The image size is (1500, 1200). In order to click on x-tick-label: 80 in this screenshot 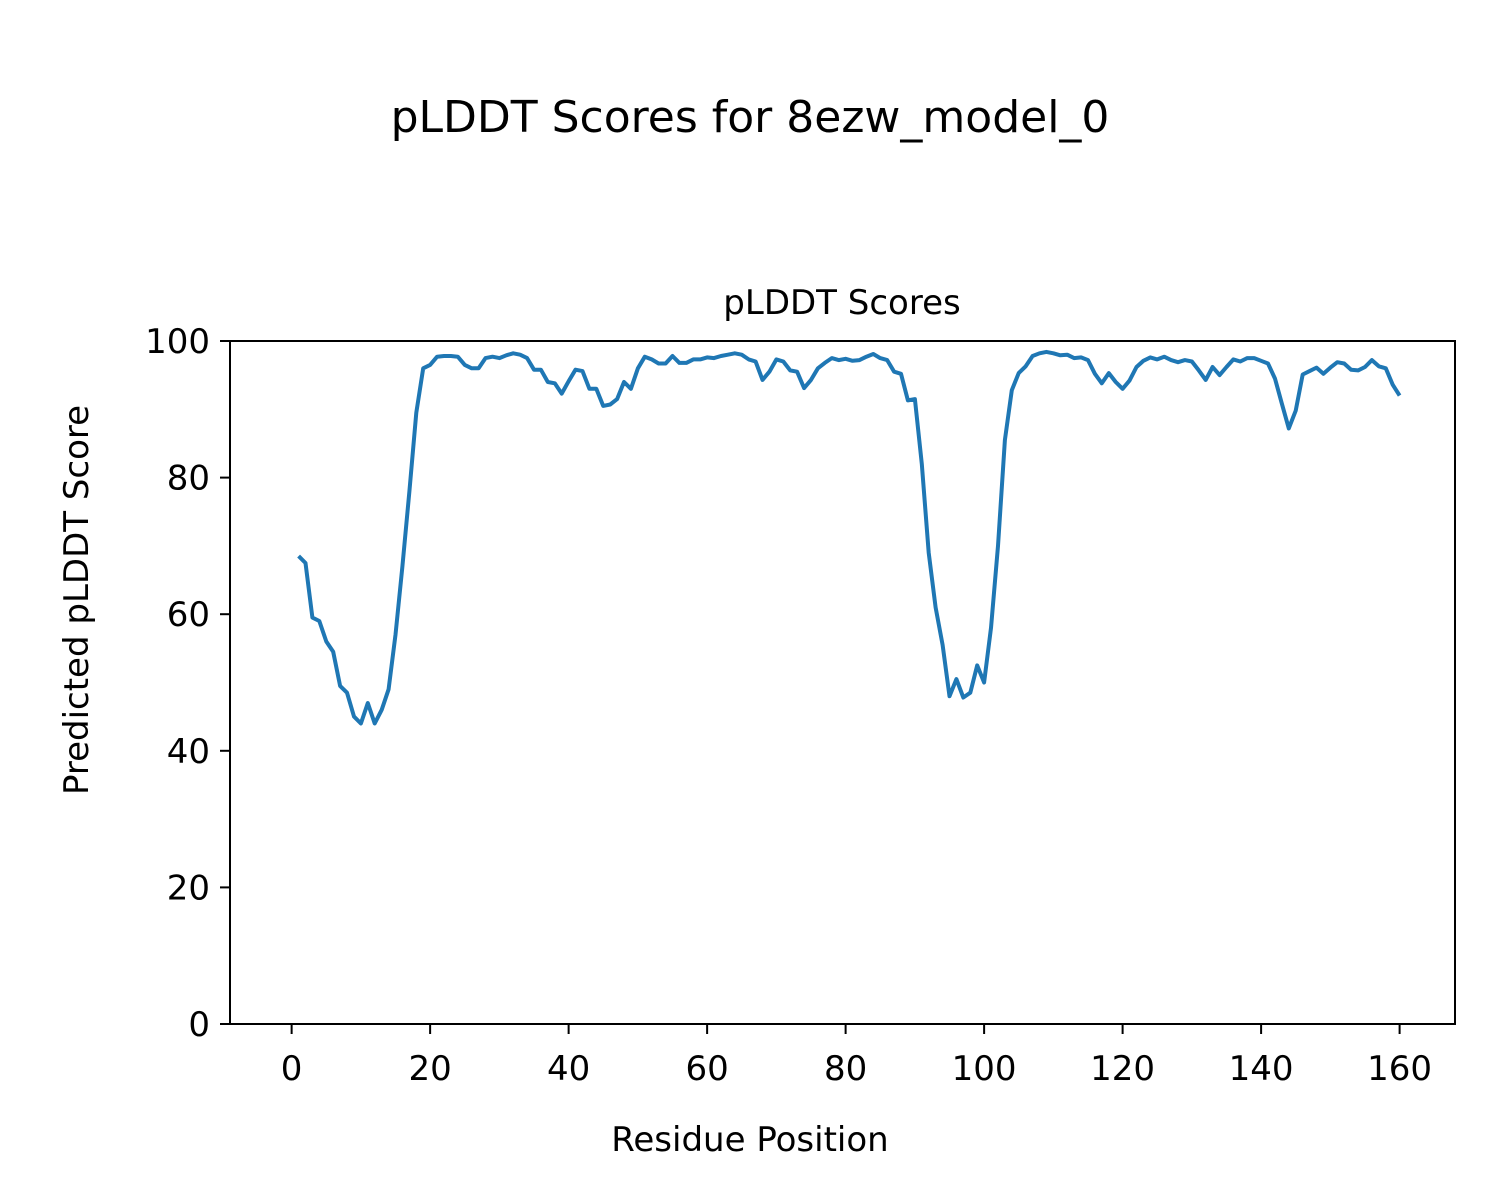, I will do `click(845, 1069)`.